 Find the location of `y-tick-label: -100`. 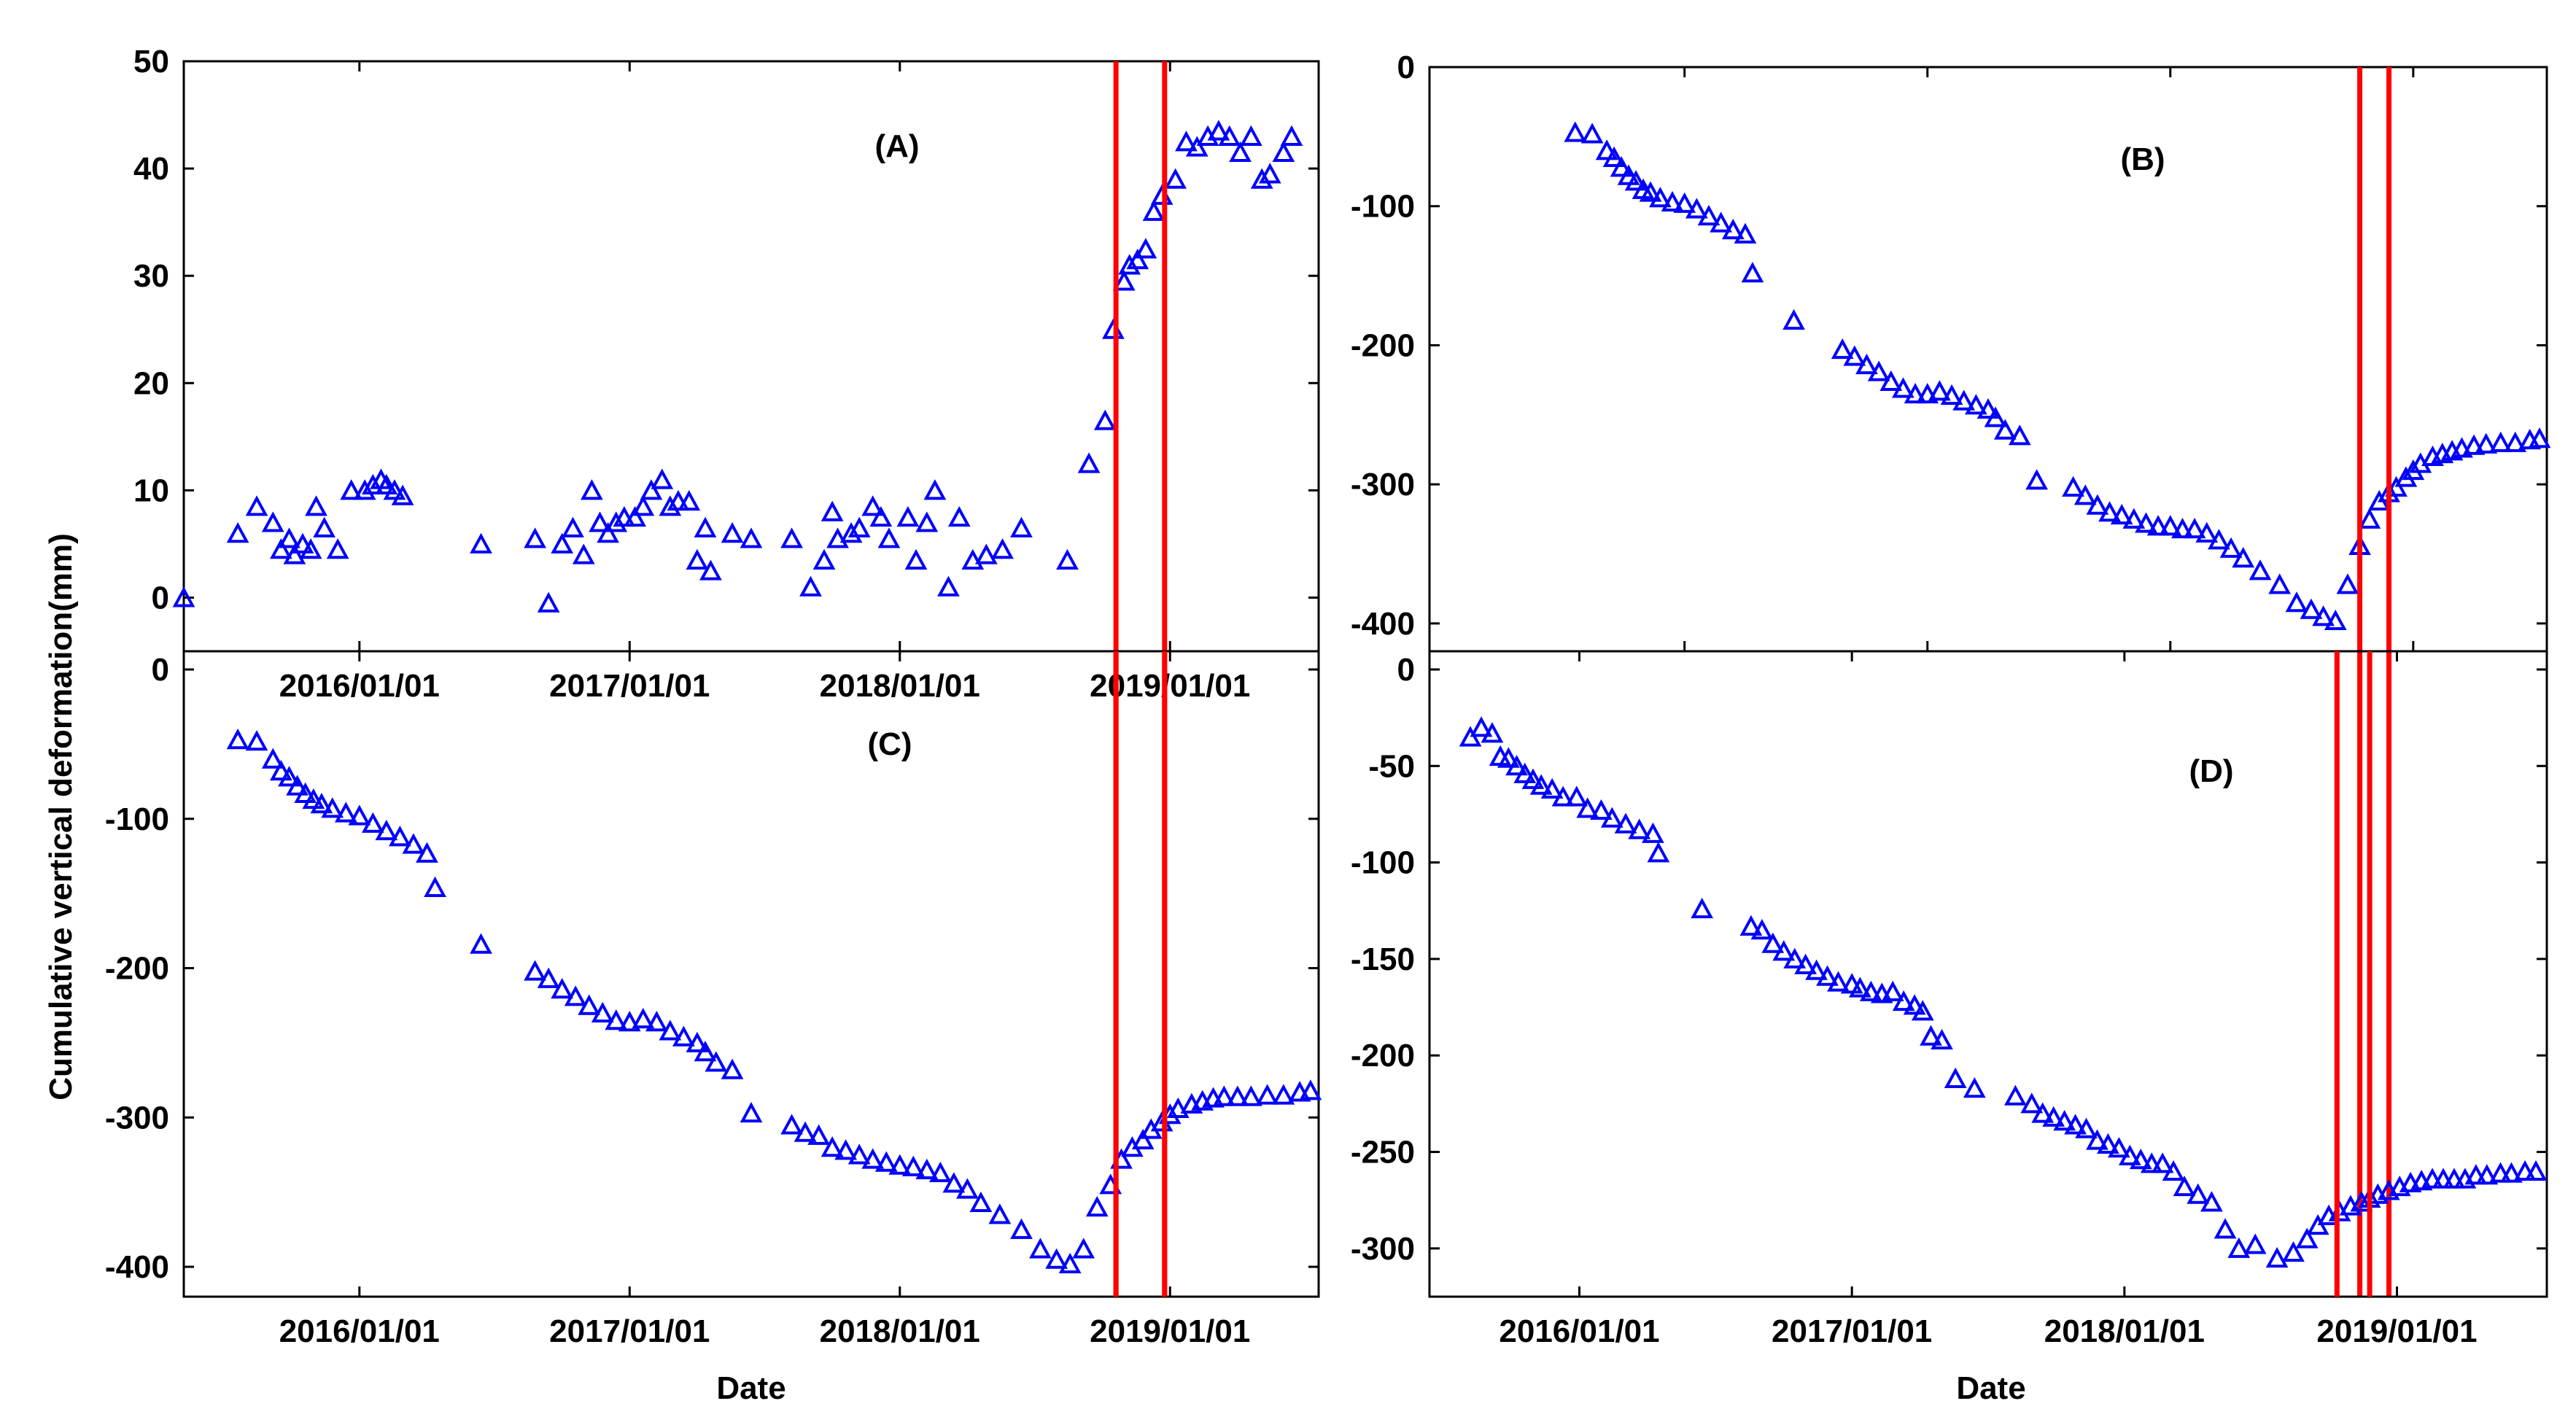

y-tick-label: -100 is located at coordinates (1383, 863).